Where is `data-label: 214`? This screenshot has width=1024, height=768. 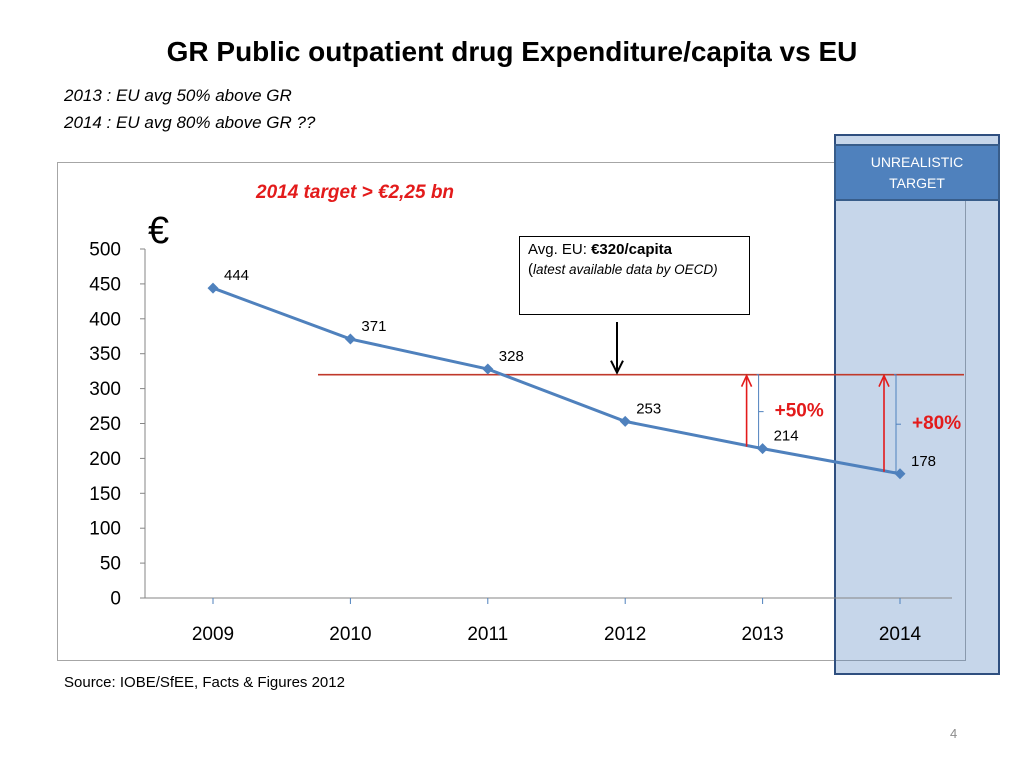
data-label: 214 is located at coordinates (786, 436).